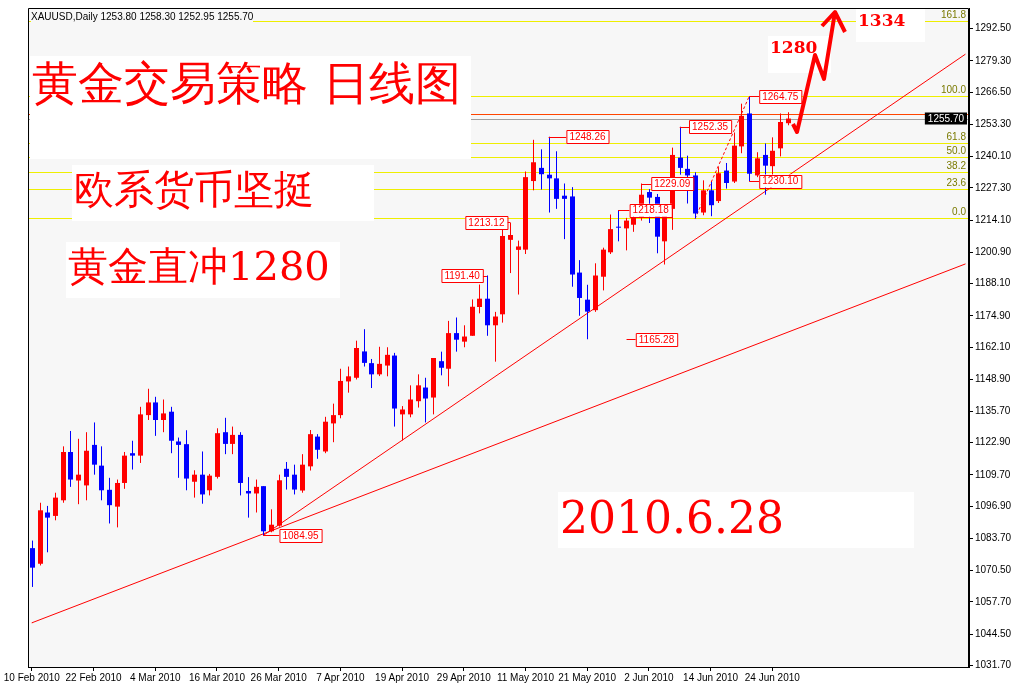 The width and height of the screenshot is (1018, 687). I want to click on annotation: 61.8, so click(956, 136).